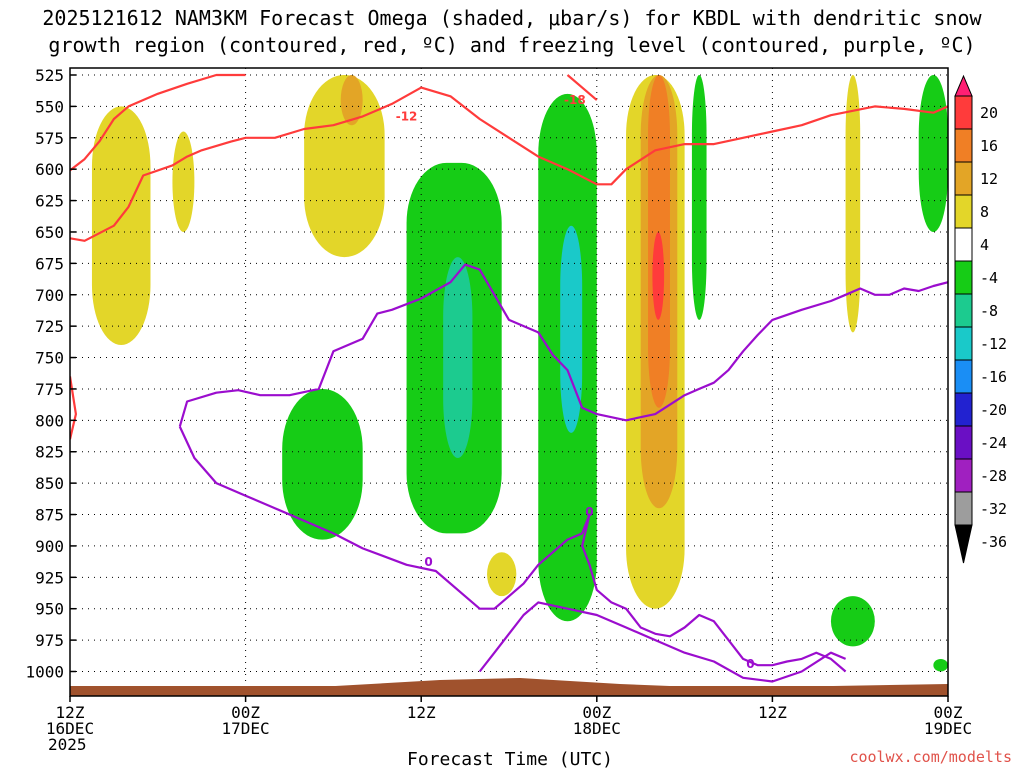 The height and width of the screenshot is (768, 1024). Describe the element at coordinates (49, 389) in the screenshot. I see `y-tick-label-775: 775` at that location.